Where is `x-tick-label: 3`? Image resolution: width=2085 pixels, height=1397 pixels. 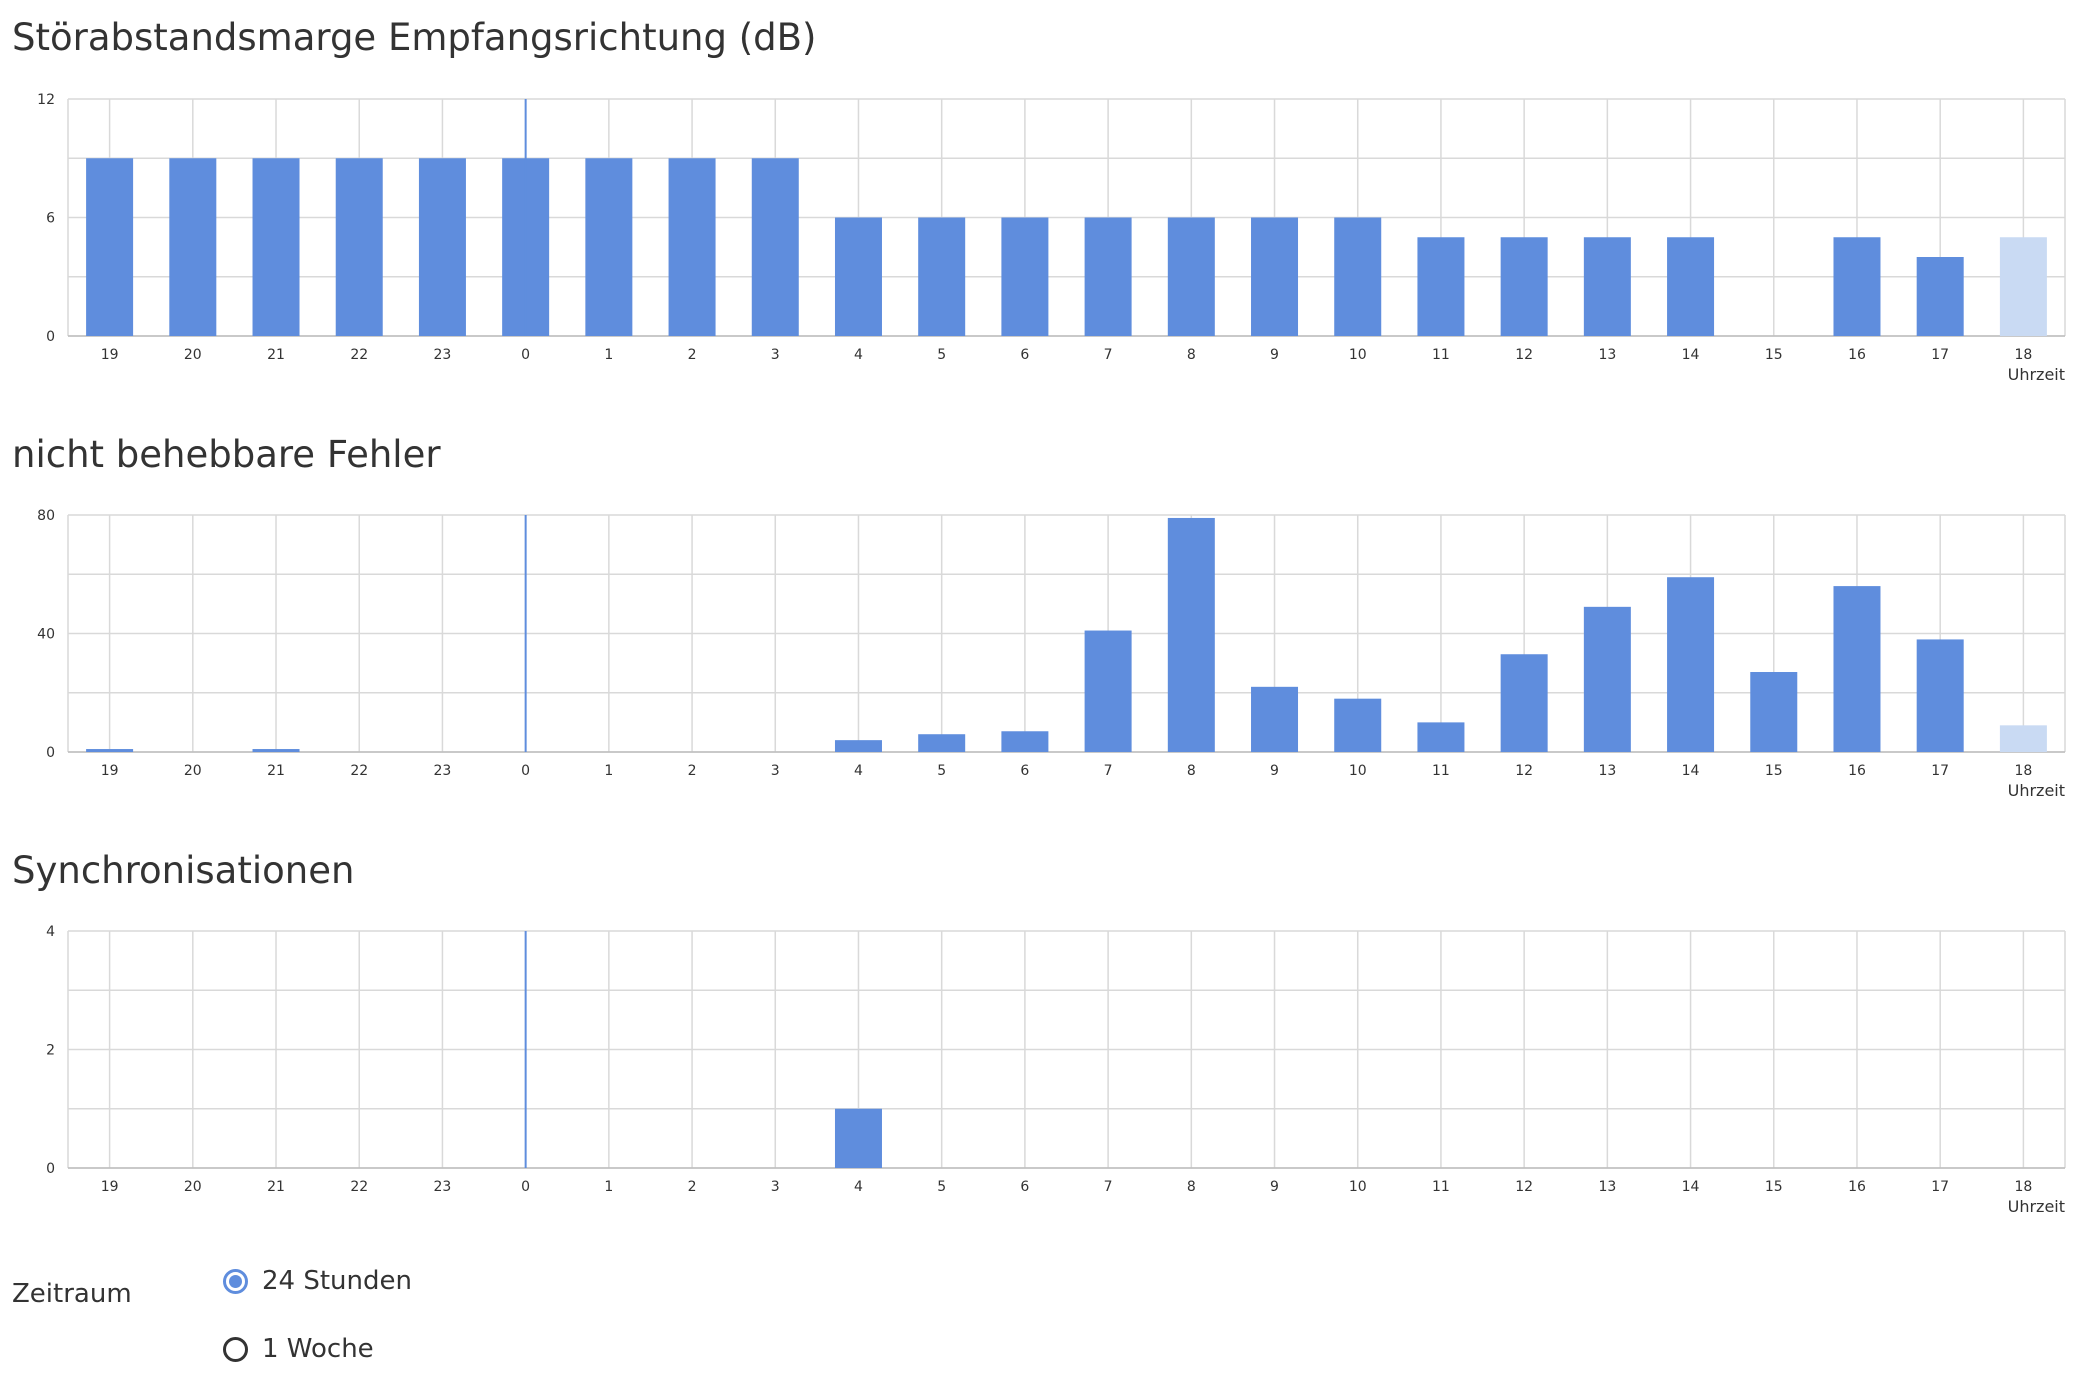
x-tick-label: 3 is located at coordinates (775, 771).